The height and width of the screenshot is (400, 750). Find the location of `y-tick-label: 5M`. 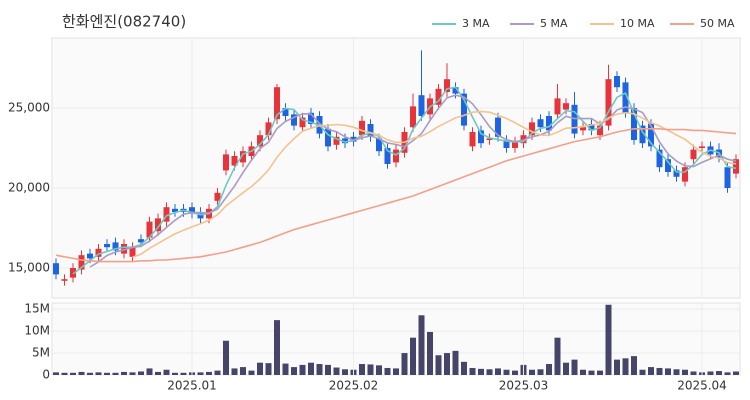

y-tick-label: 5M is located at coordinates (41, 353).